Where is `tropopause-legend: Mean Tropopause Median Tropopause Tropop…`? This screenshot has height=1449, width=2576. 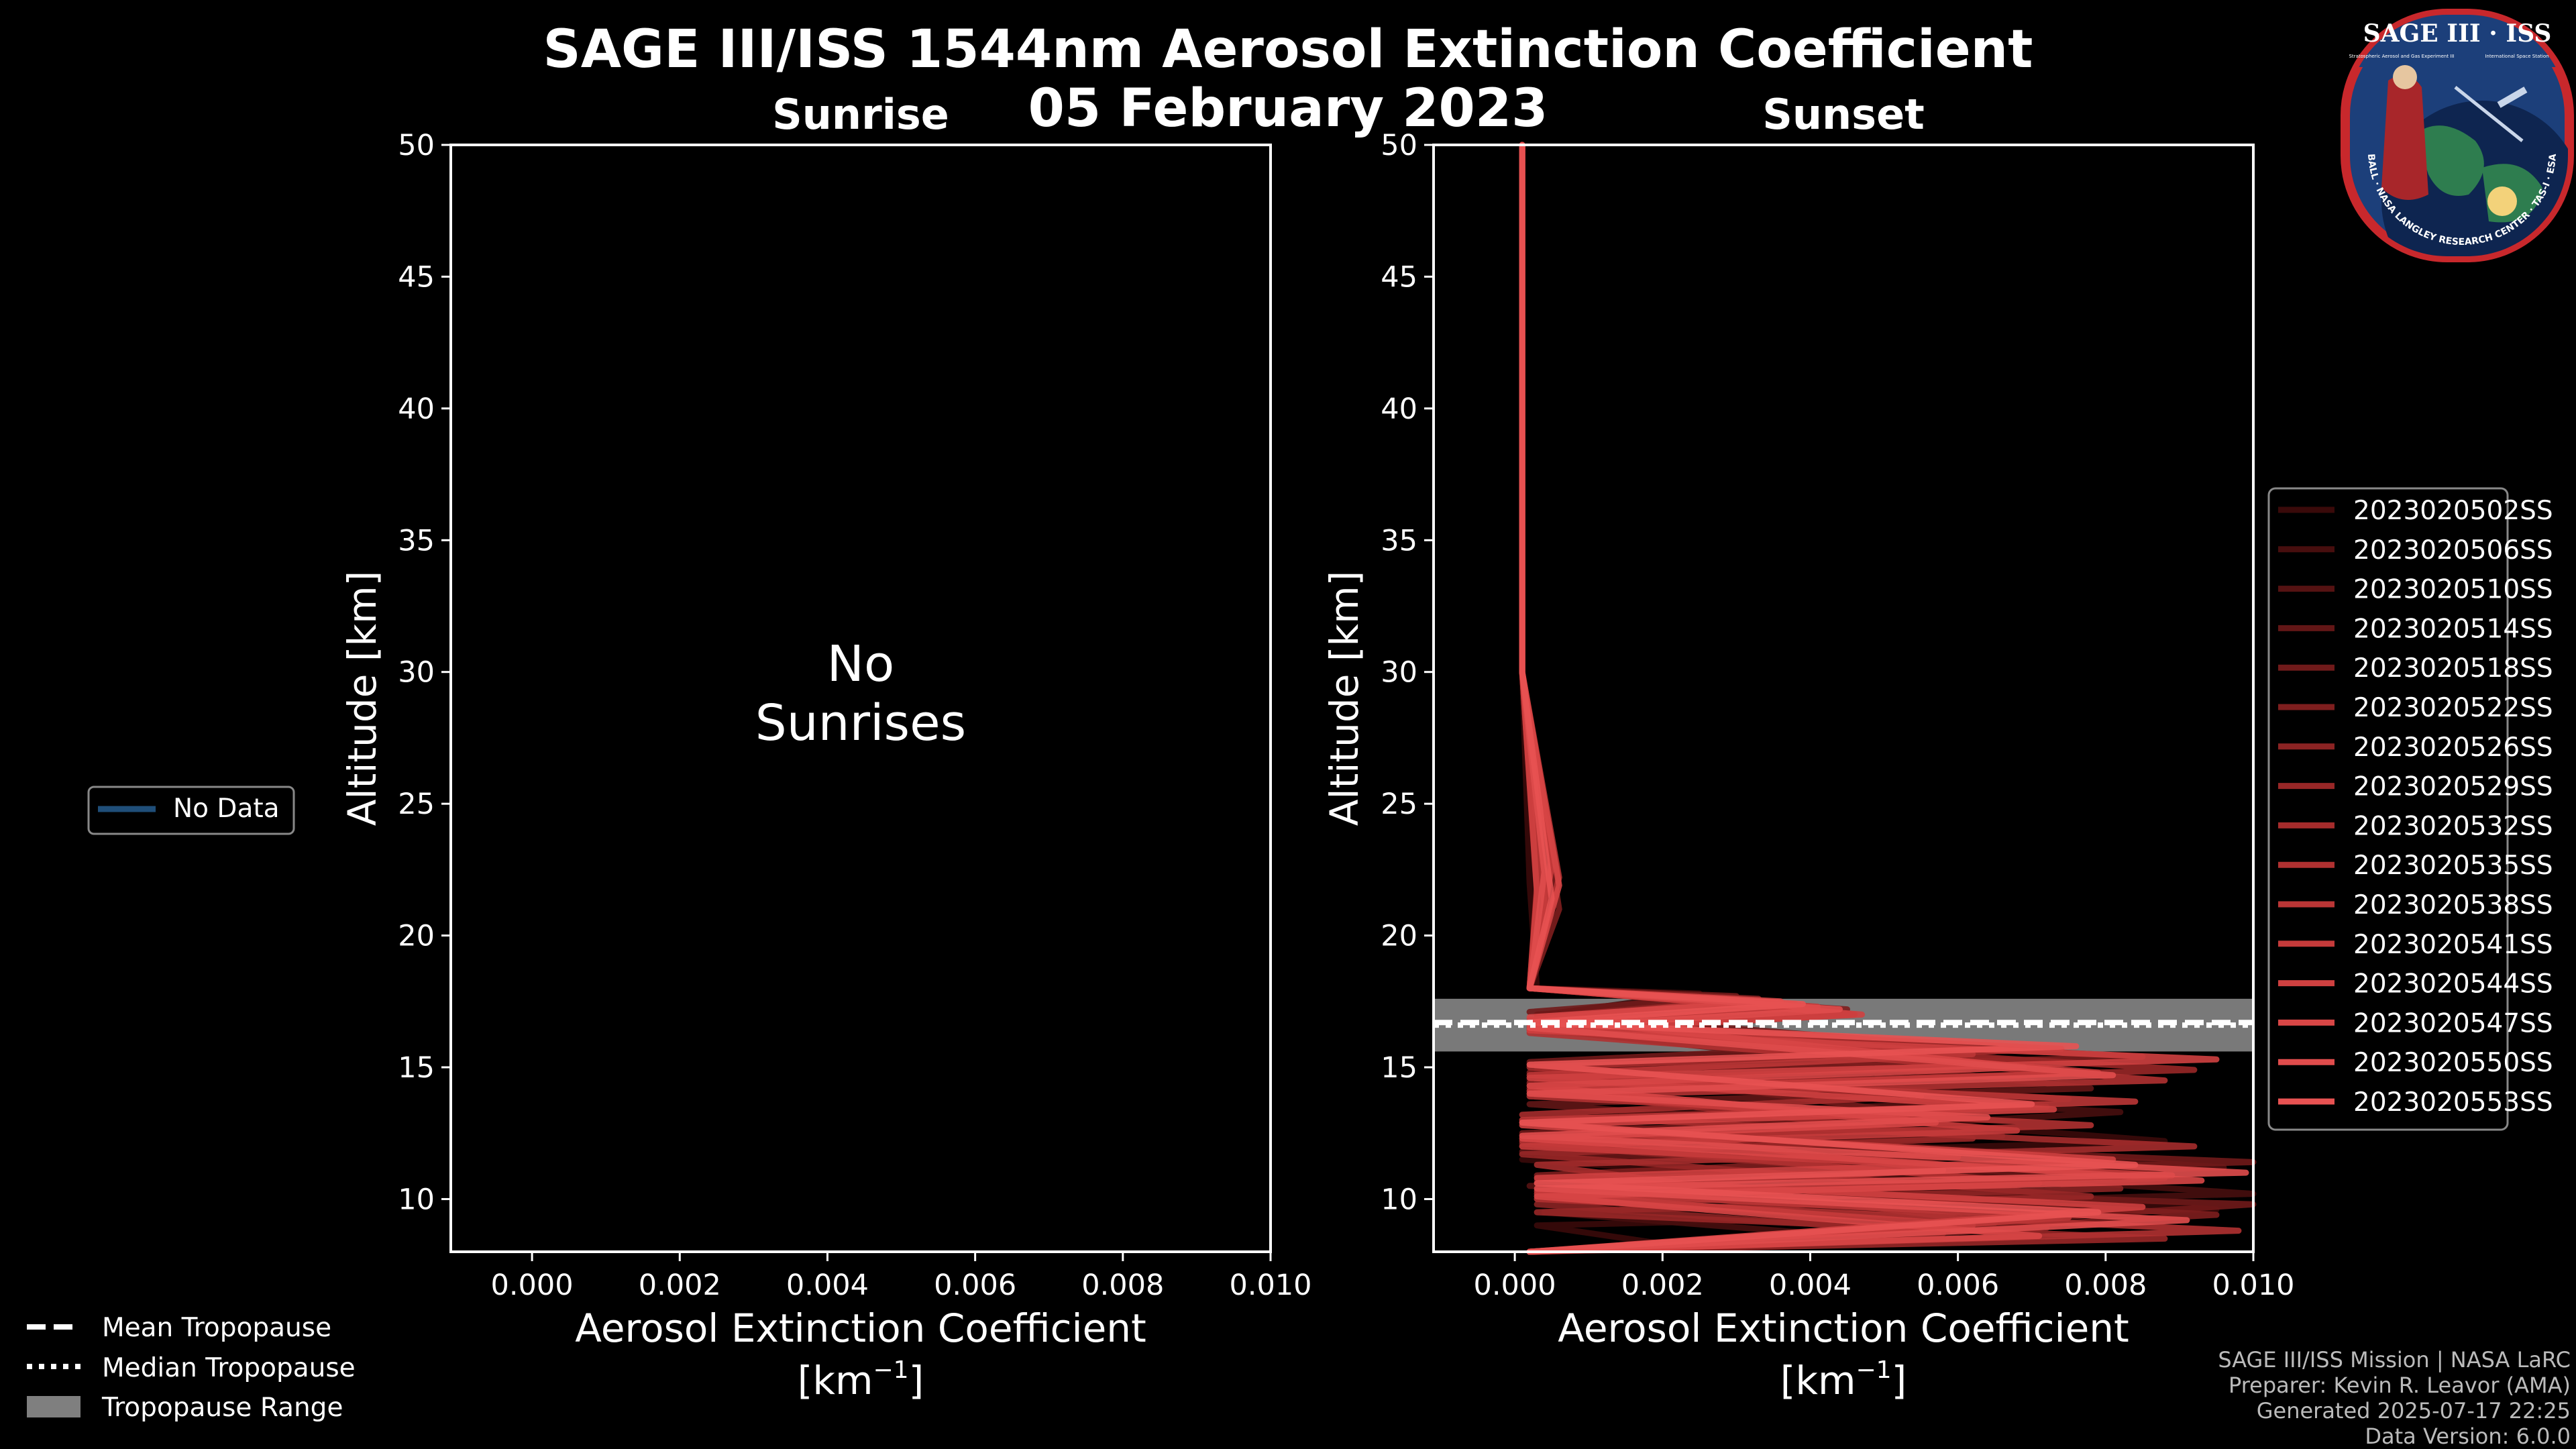
tropopause-legend: Mean Tropopause Median Tropopause Tropop… is located at coordinates (191, 1368).